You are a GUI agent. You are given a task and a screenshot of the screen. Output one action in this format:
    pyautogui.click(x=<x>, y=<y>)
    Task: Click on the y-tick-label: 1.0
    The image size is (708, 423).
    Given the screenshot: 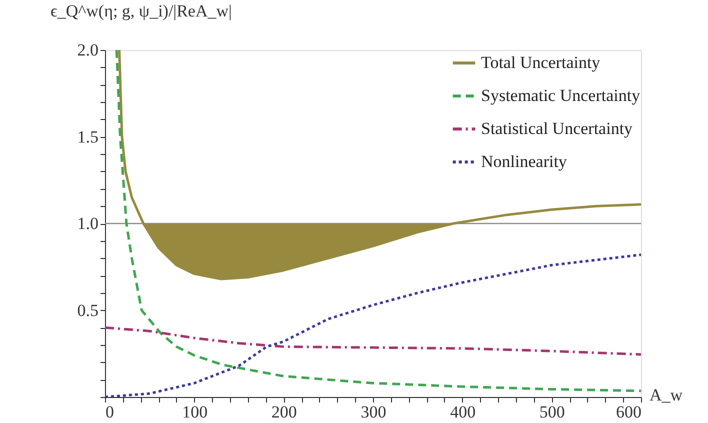 What is the action you would take?
    pyautogui.click(x=87, y=223)
    